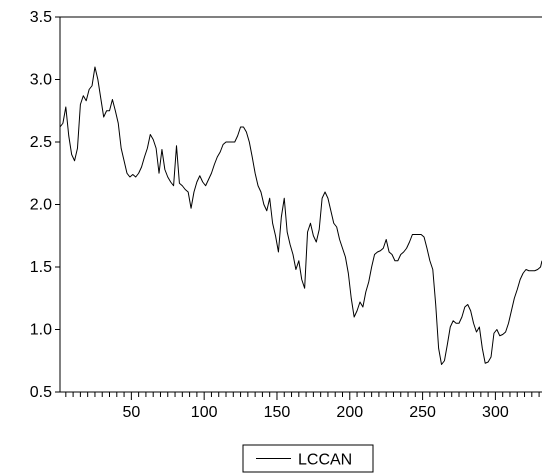 This screenshot has width=542, height=475. I want to click on y-tick-label: 0.5, so click(41, 392).